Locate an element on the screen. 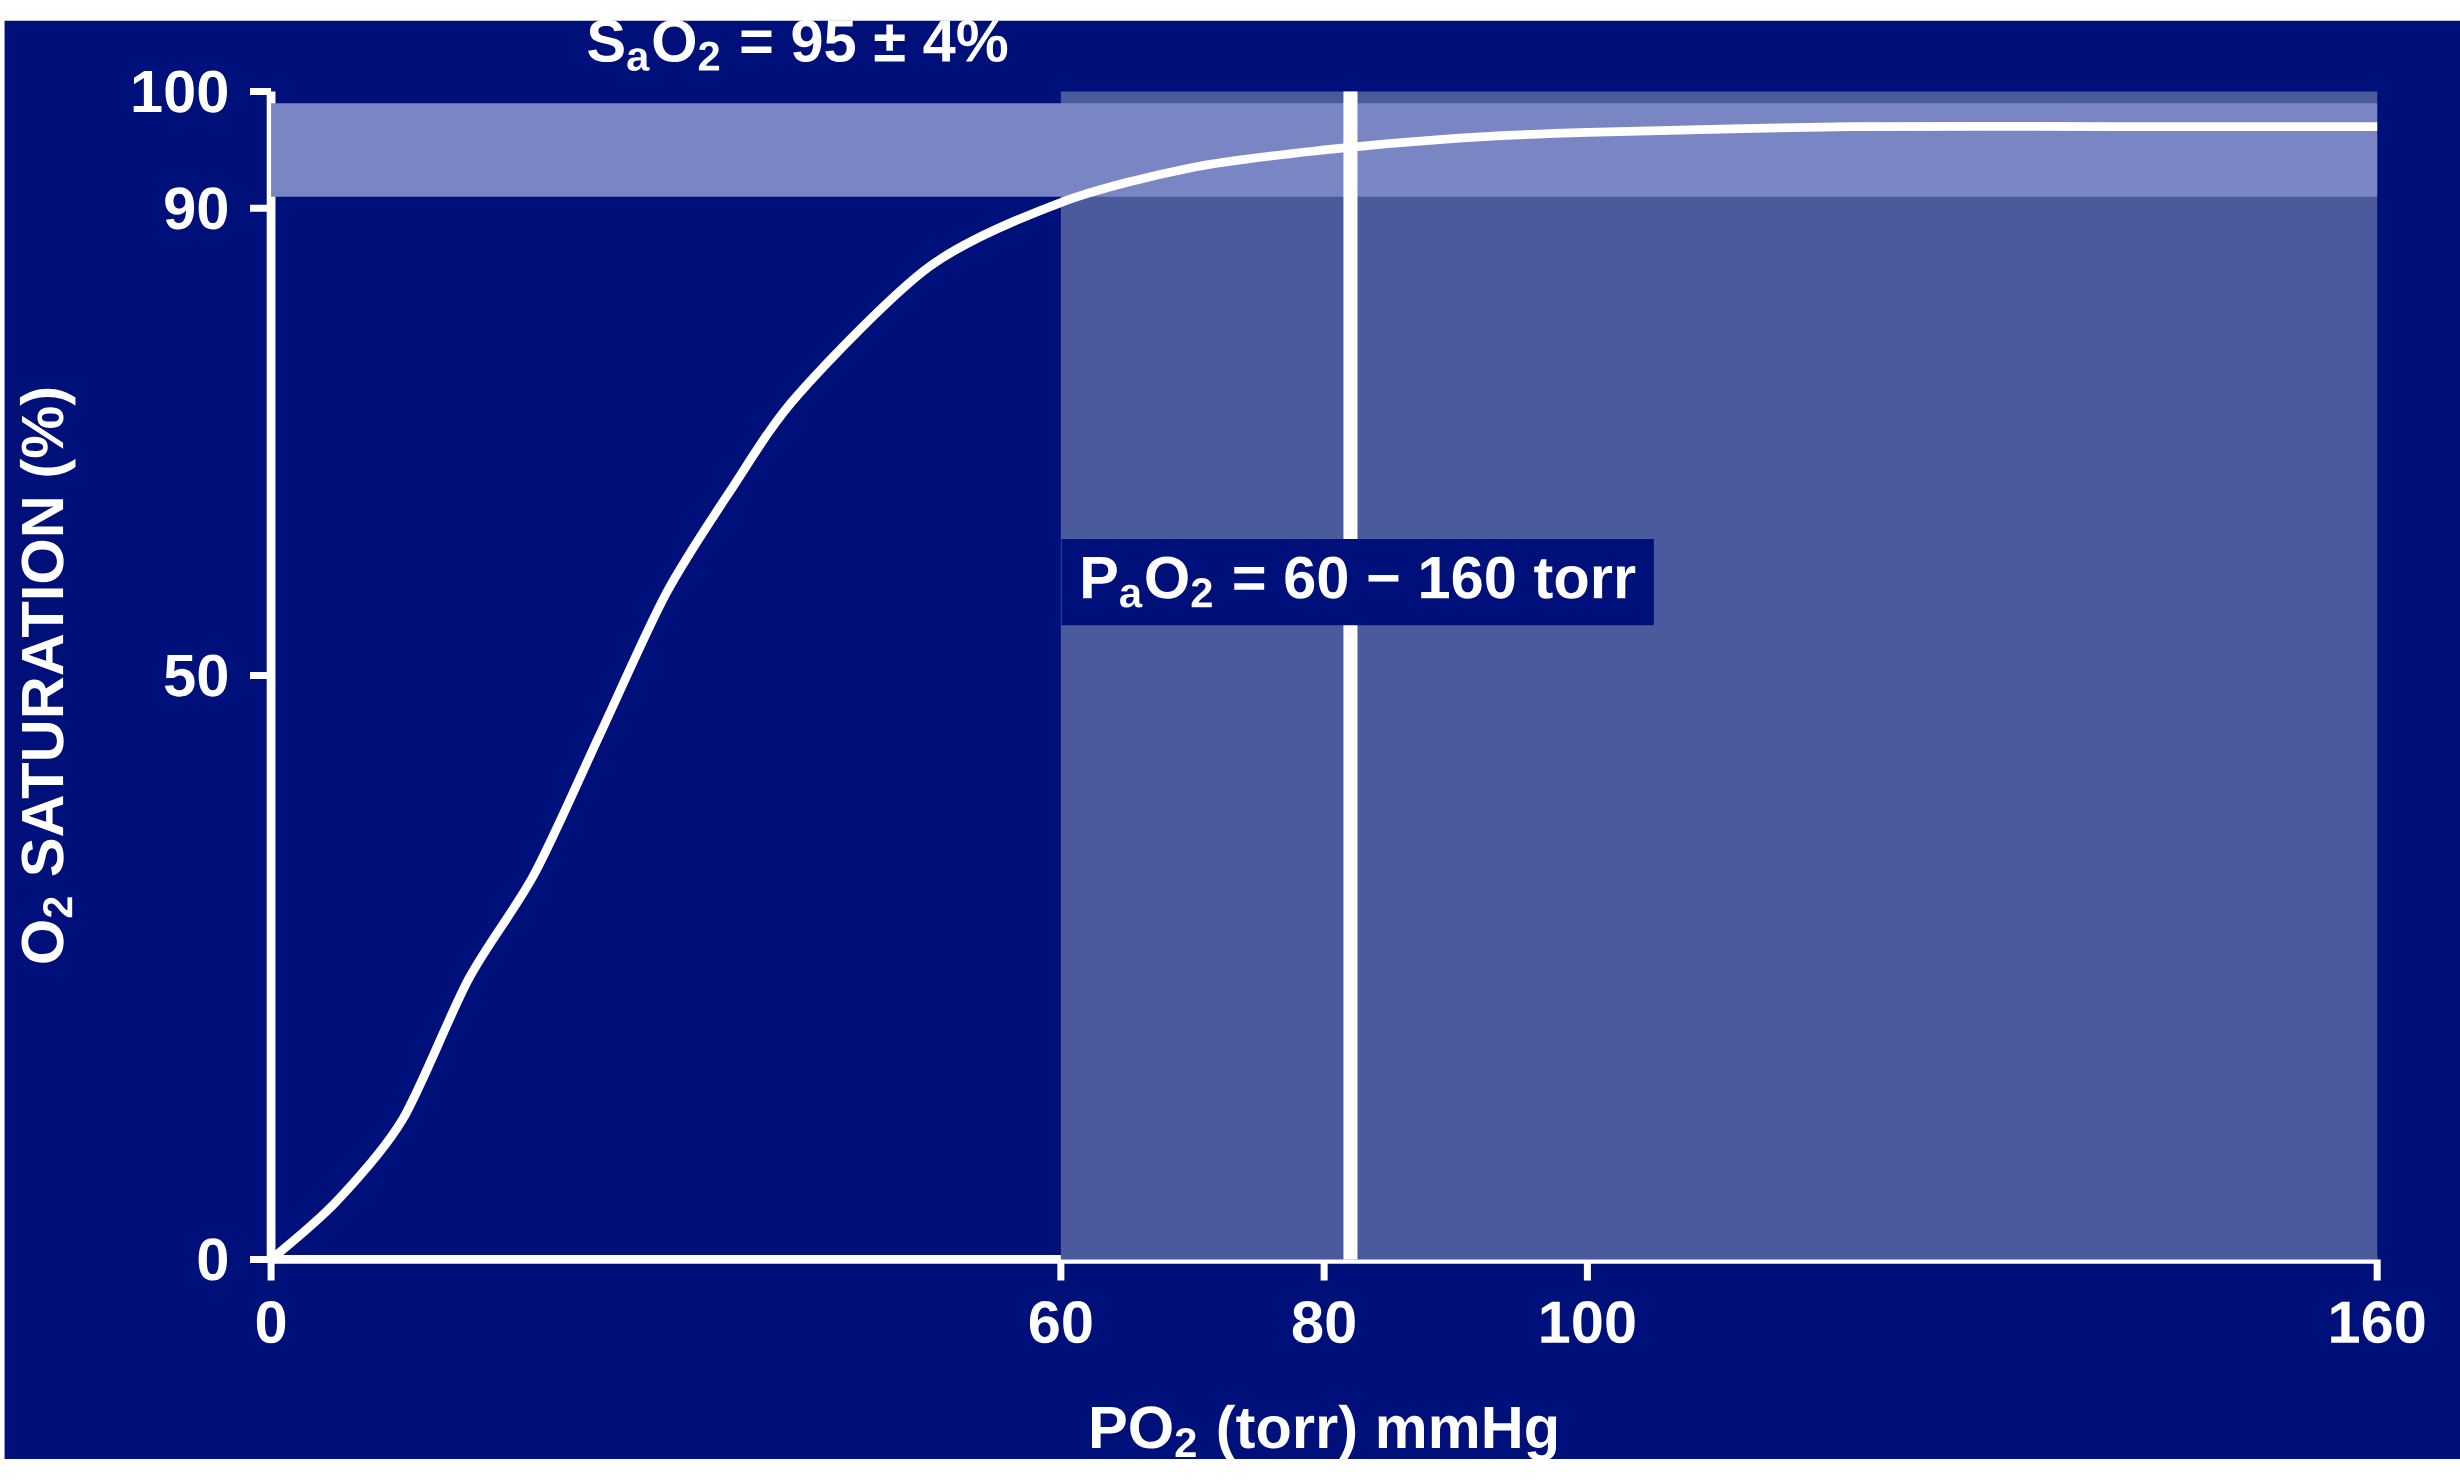  x-tick-label: 160 is located at coordinates (2378, 1322).